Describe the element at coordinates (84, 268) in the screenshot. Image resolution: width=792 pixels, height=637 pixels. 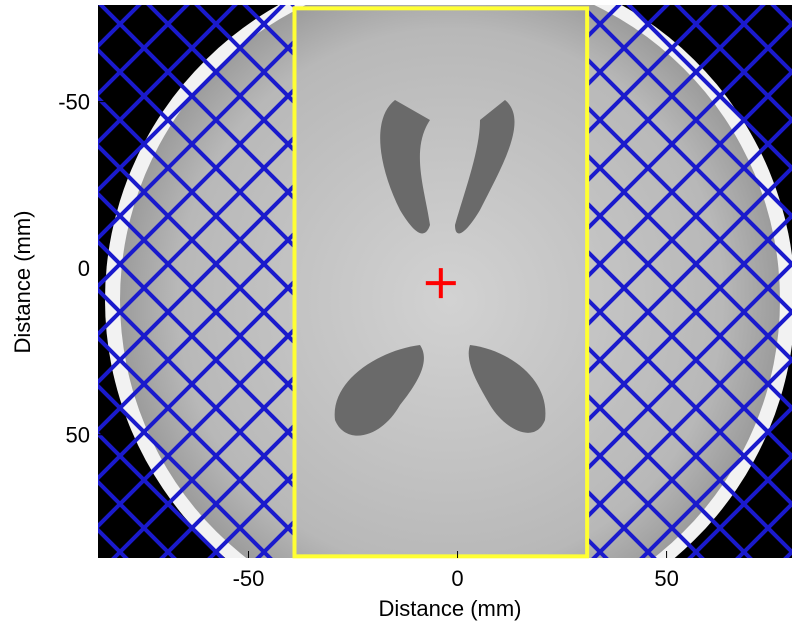
I see `y-tick-label: 0` at that location.